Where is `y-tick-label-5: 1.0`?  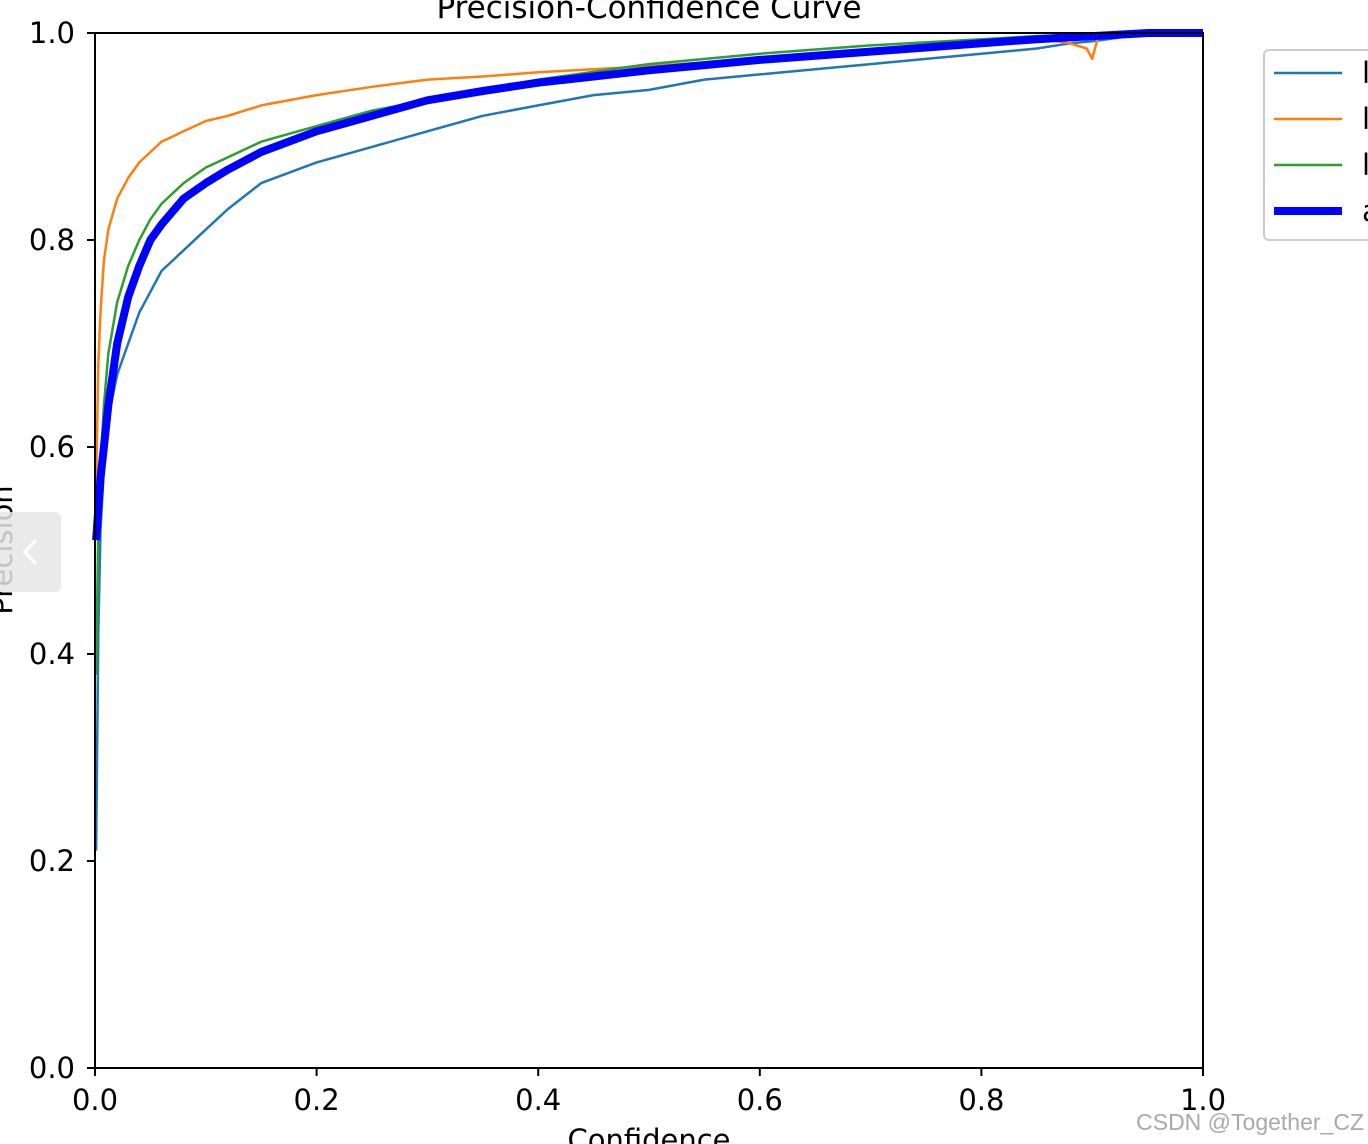 y-tick-label-5: 1.0 is located at coordinates (52, 33).